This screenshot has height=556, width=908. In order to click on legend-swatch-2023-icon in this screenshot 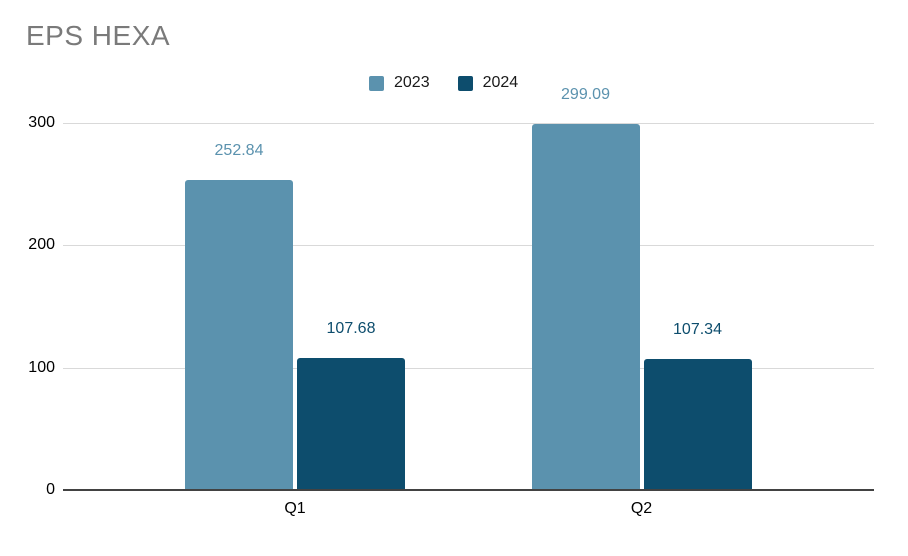, I will do `click(376, 83)`.